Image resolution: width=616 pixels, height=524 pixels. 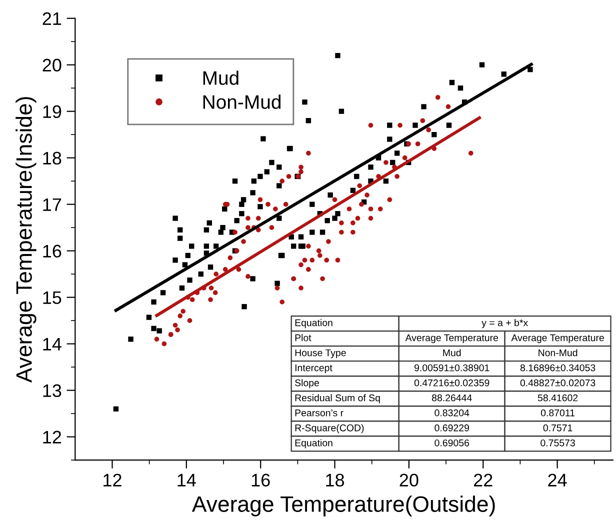 I want to click on annotation: Slope, so click(x=307, y=383).